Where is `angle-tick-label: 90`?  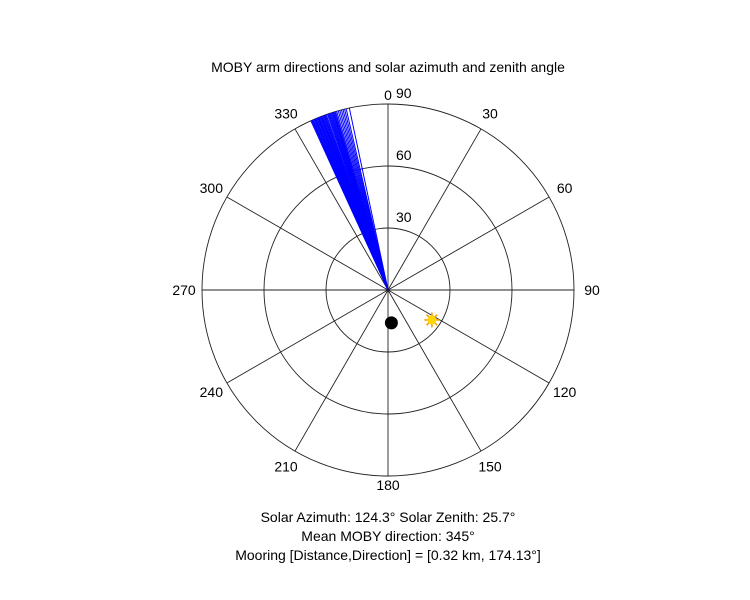
angle-tick-label: 90 is located at coordinates (592, 290).